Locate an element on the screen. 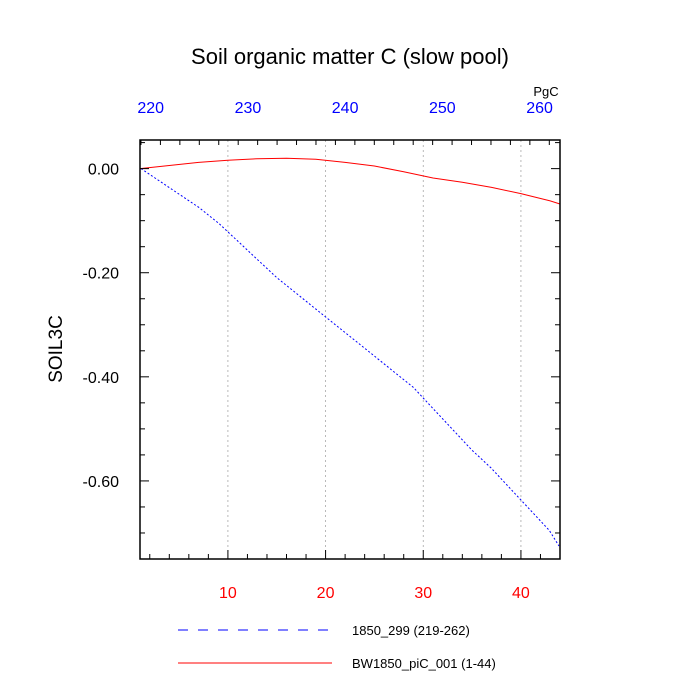  top-tick-label: 240 is located at coordinates (345, 108).